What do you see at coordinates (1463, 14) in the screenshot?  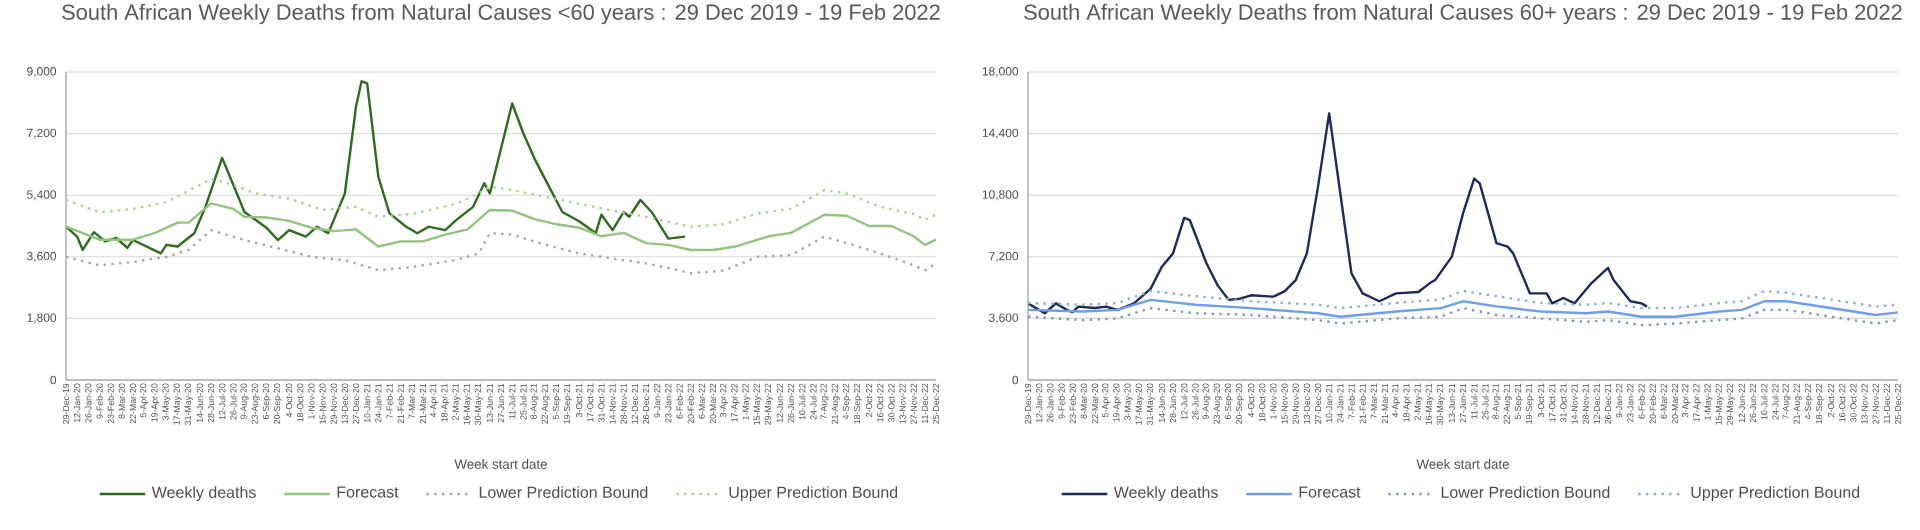 I see `chart-title: South African Weekly Deaths from Natural Causes 60+ years : 29 Dec 2019 - 19 Feb 2022` at bounding box center [1463, 14].